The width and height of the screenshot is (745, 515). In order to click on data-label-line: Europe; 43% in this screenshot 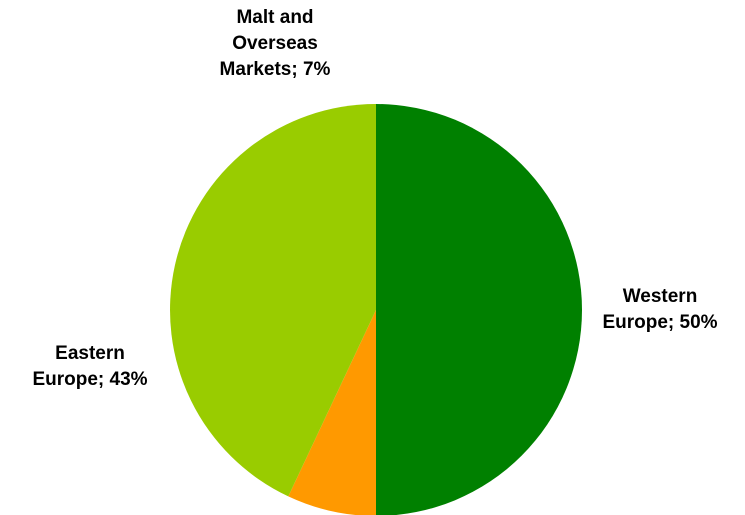, I will do `click(90, 379)`.